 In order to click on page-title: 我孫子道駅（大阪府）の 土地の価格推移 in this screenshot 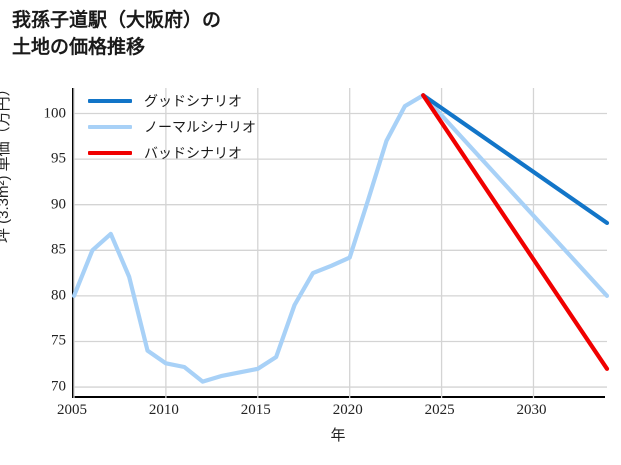, I will do `click(117, 34)`.